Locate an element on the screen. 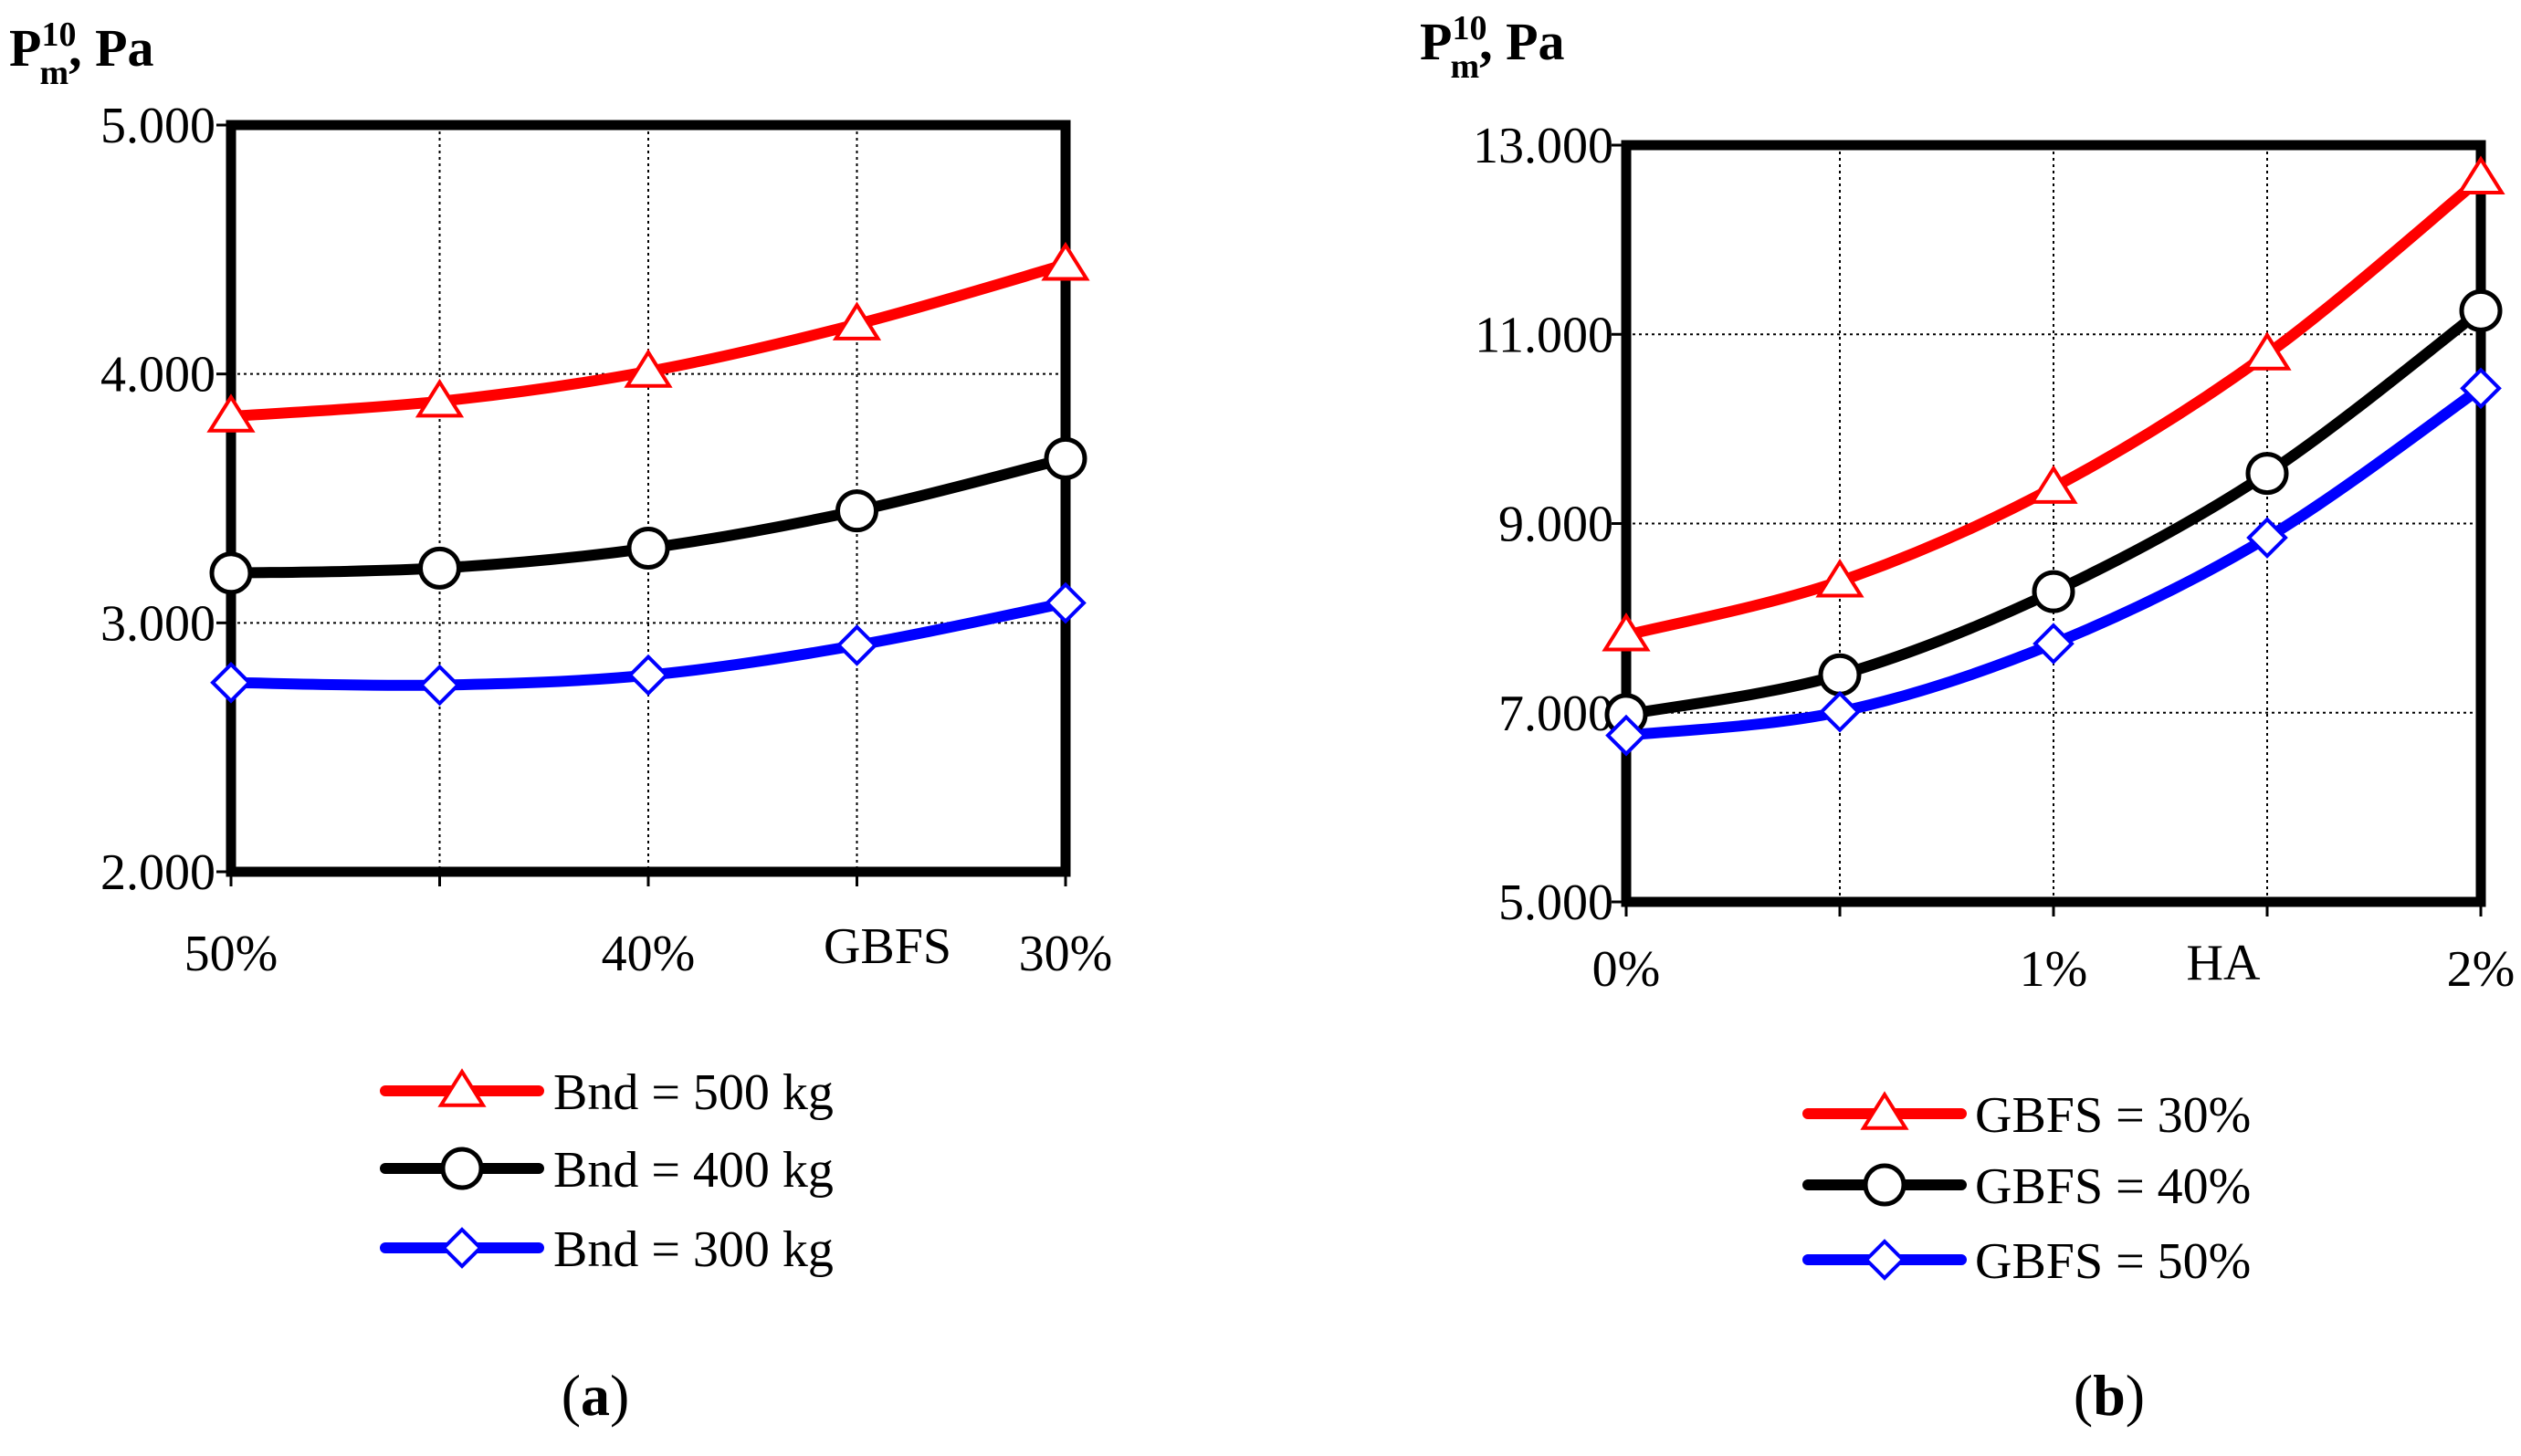  y-tick-label: 9.000 is located at coordinates (1555, 525).